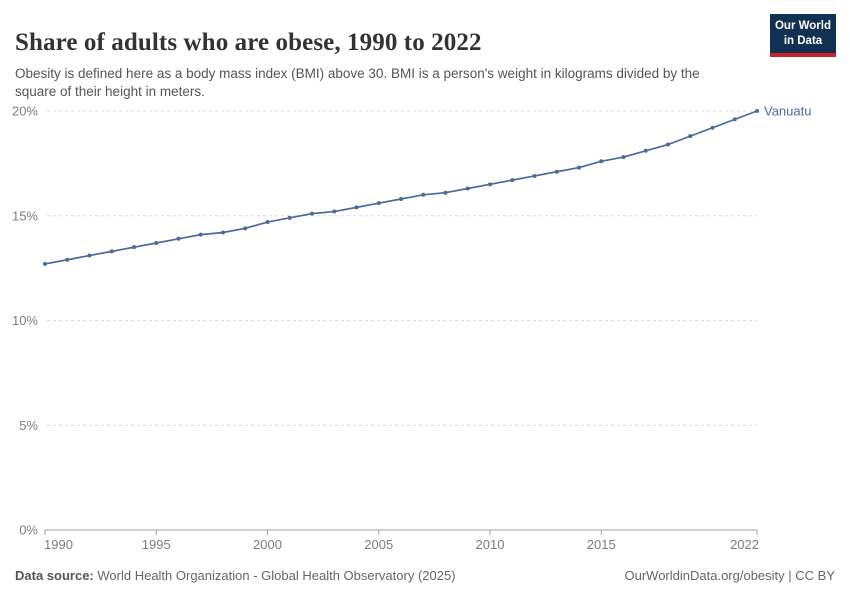 This screenshot has height=600, width=850. Describe the element at coordinates (28, 530) in the screenshot. I see `y-tick-label: 0%` at that location.